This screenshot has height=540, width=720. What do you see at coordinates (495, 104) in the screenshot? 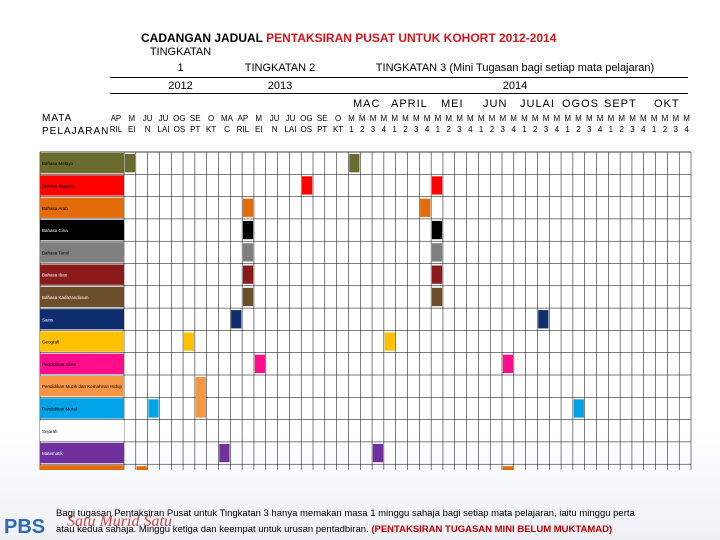
I see `month-jun: JUN` at bounding box center [495, 104].